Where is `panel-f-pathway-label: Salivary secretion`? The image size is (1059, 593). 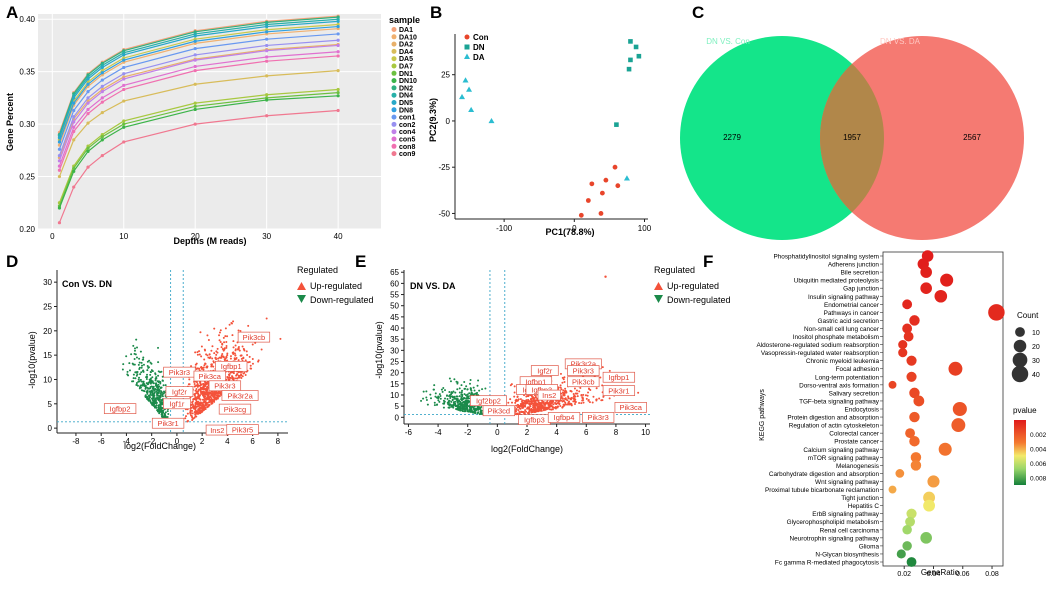
panel-f-pathway-label: Salivary secretion is located at coordinates (854, 393).